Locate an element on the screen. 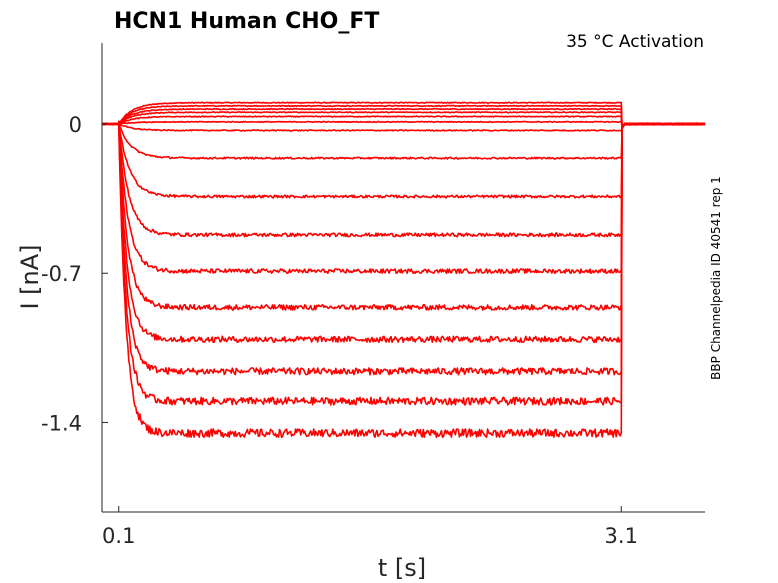 Image resolution: width=778 pixels, height=583 pixels. y-tick-label: -1.4 is located at coordinates (61, 423).